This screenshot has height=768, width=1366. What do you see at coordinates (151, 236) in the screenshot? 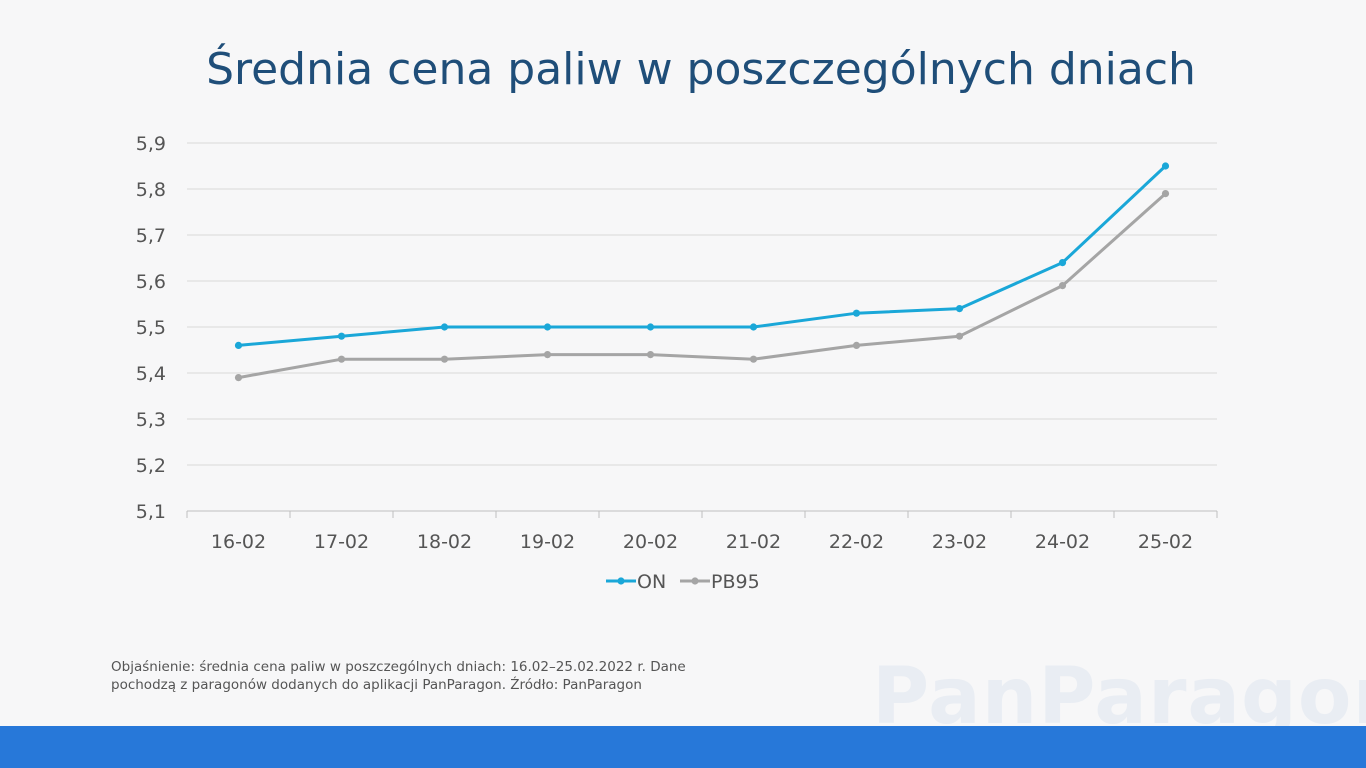
I see `y-tick-label: 5,7` at bounding box center [151, 236].